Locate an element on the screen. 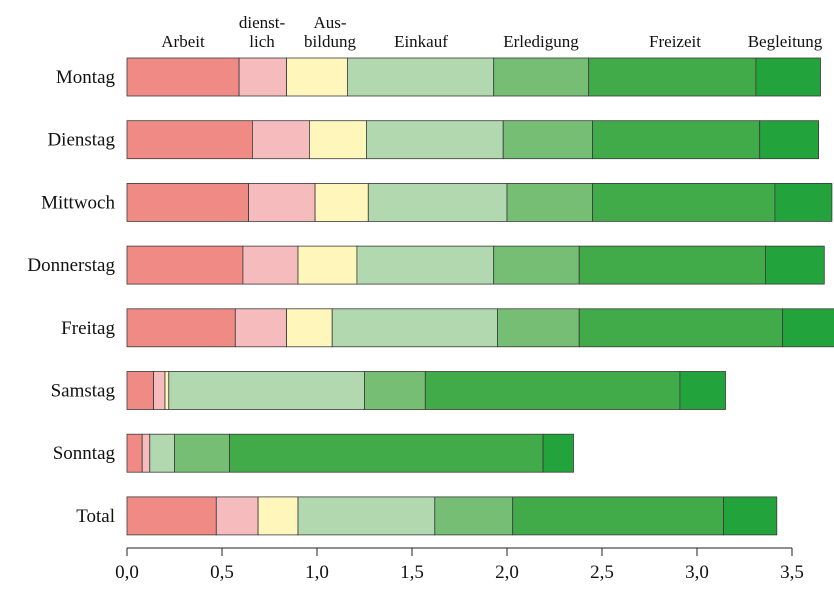 The image size is (834, 594). bar-sonntag-arbeit is located at coordinates (134, 453).